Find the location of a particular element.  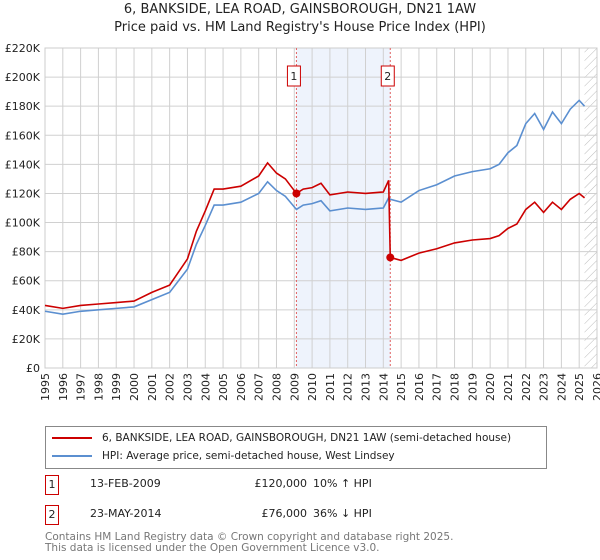

transaction-hpi: 10% ↑ HPI is located at coordinates (342, 483).